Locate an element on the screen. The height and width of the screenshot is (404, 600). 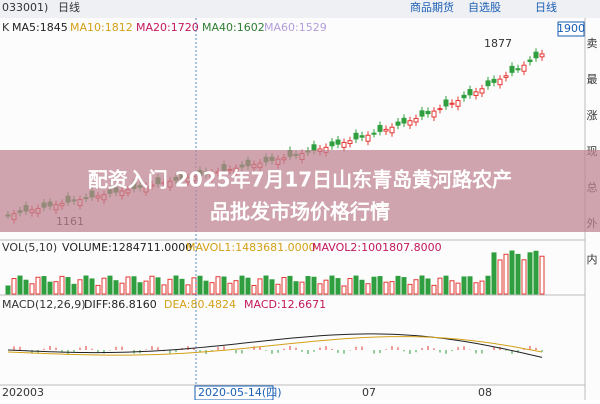
vol-label: MAVOL1:1483681.0000 is located at coordinates (251, 247).